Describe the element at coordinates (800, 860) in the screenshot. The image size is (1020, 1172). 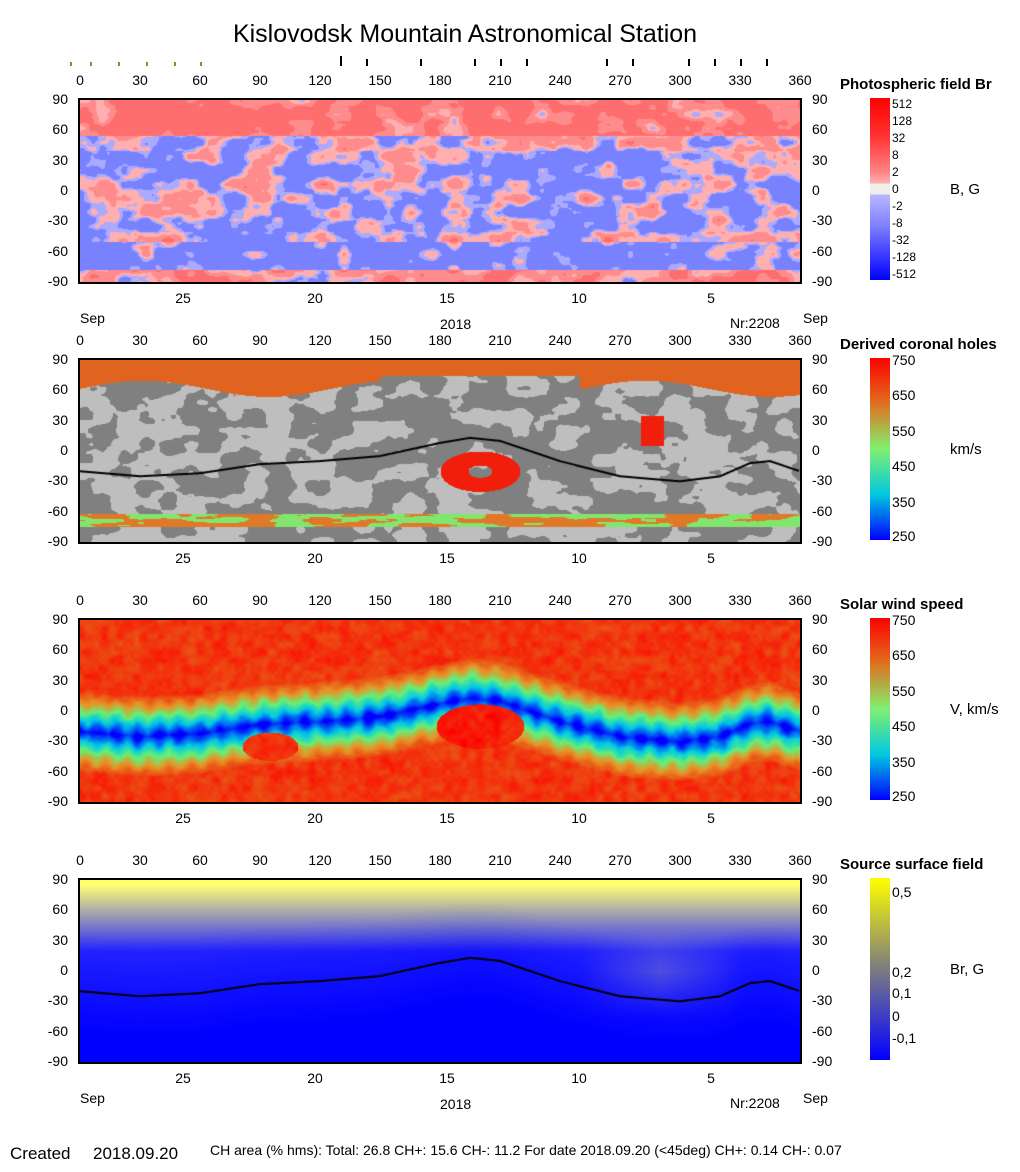
I see `lon-tick-label: 360` at that location.